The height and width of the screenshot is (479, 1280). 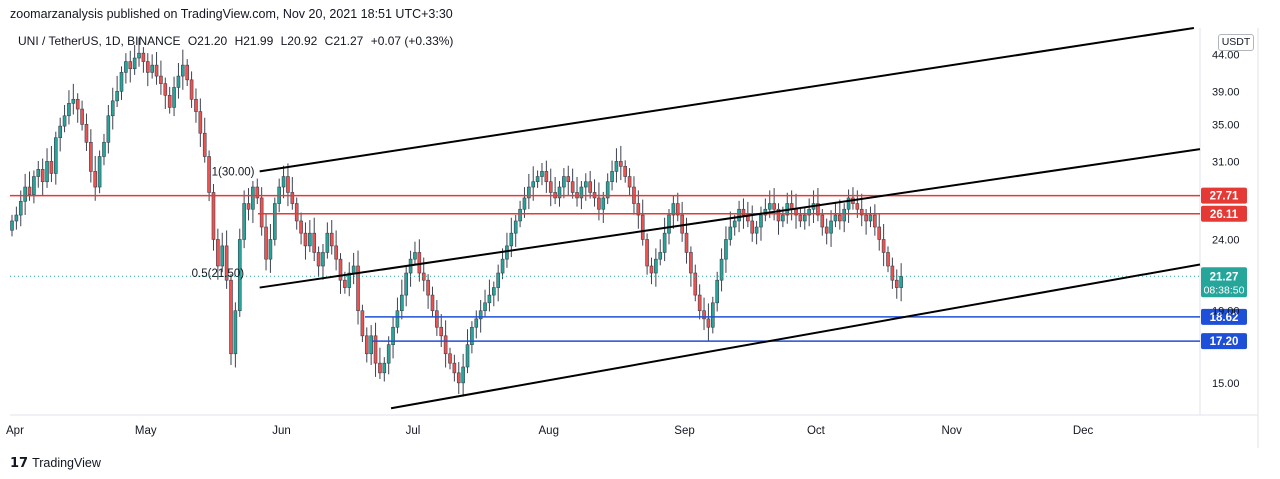 I want to click on footer: 𝟭𝟳 TradingView, so click(x=55, y=463).